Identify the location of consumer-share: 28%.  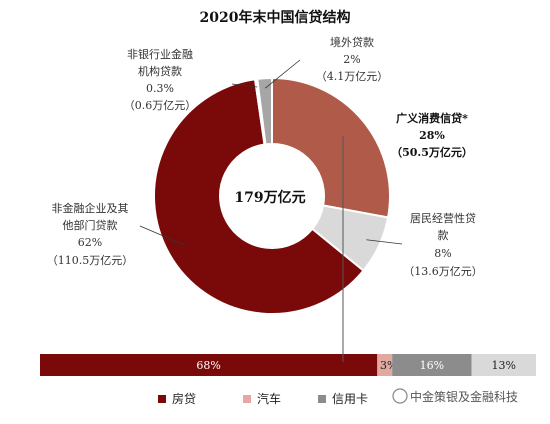
(432, 135).